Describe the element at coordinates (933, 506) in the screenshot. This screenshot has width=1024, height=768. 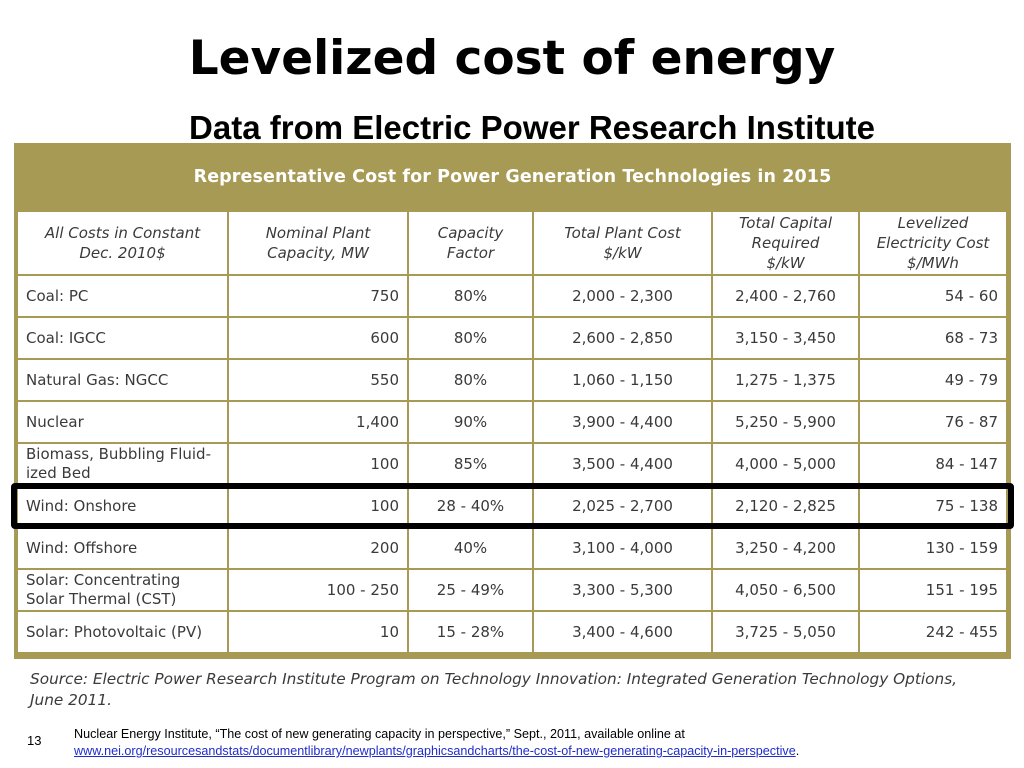
I see `lcoe-cell: 75 - 138` at that location.